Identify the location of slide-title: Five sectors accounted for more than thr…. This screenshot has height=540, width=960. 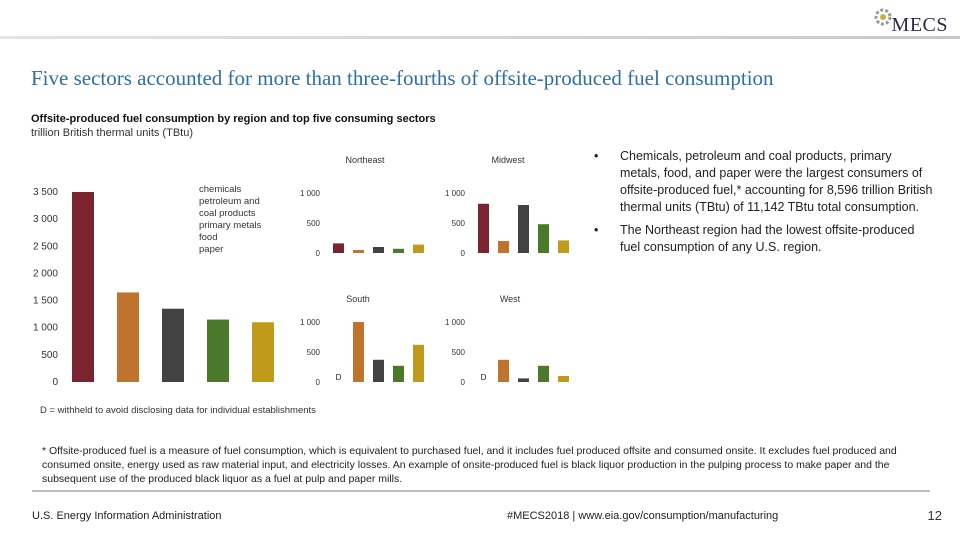
(402, 78).